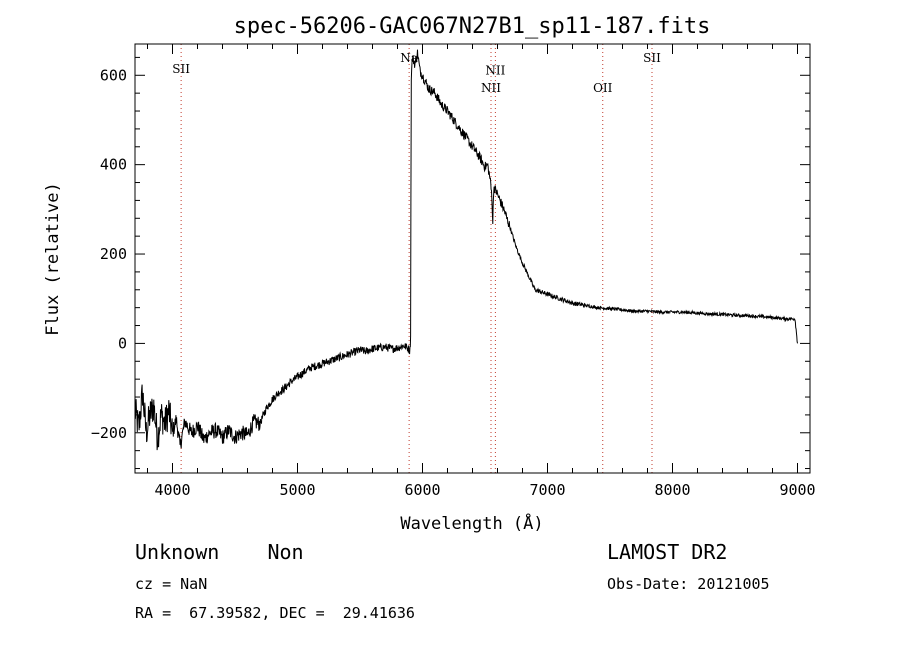 The image size is (900, 650). Describe the element at coordinates (797, 490) in the screenshot. I see `x-tick-label: 9000` at that location.